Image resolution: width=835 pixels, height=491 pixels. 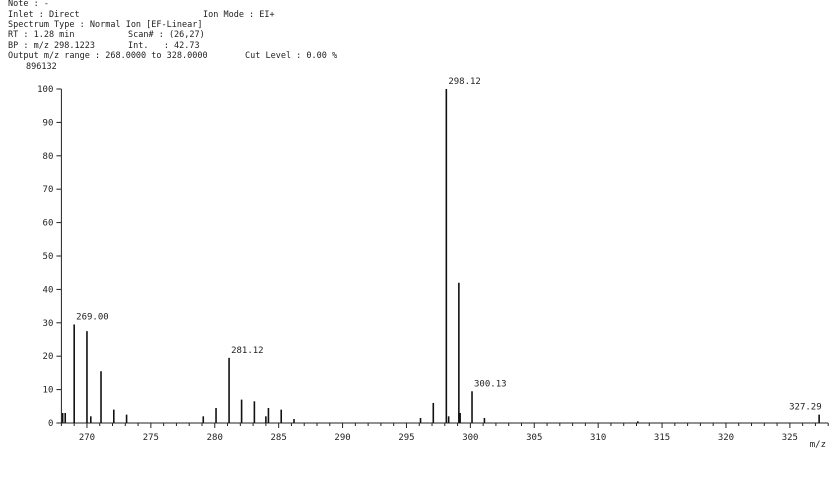 What do you see at coordinates (790, 438) in the screenshot?
I see `x-tick-label: 325` at bounding box center [790, 438].